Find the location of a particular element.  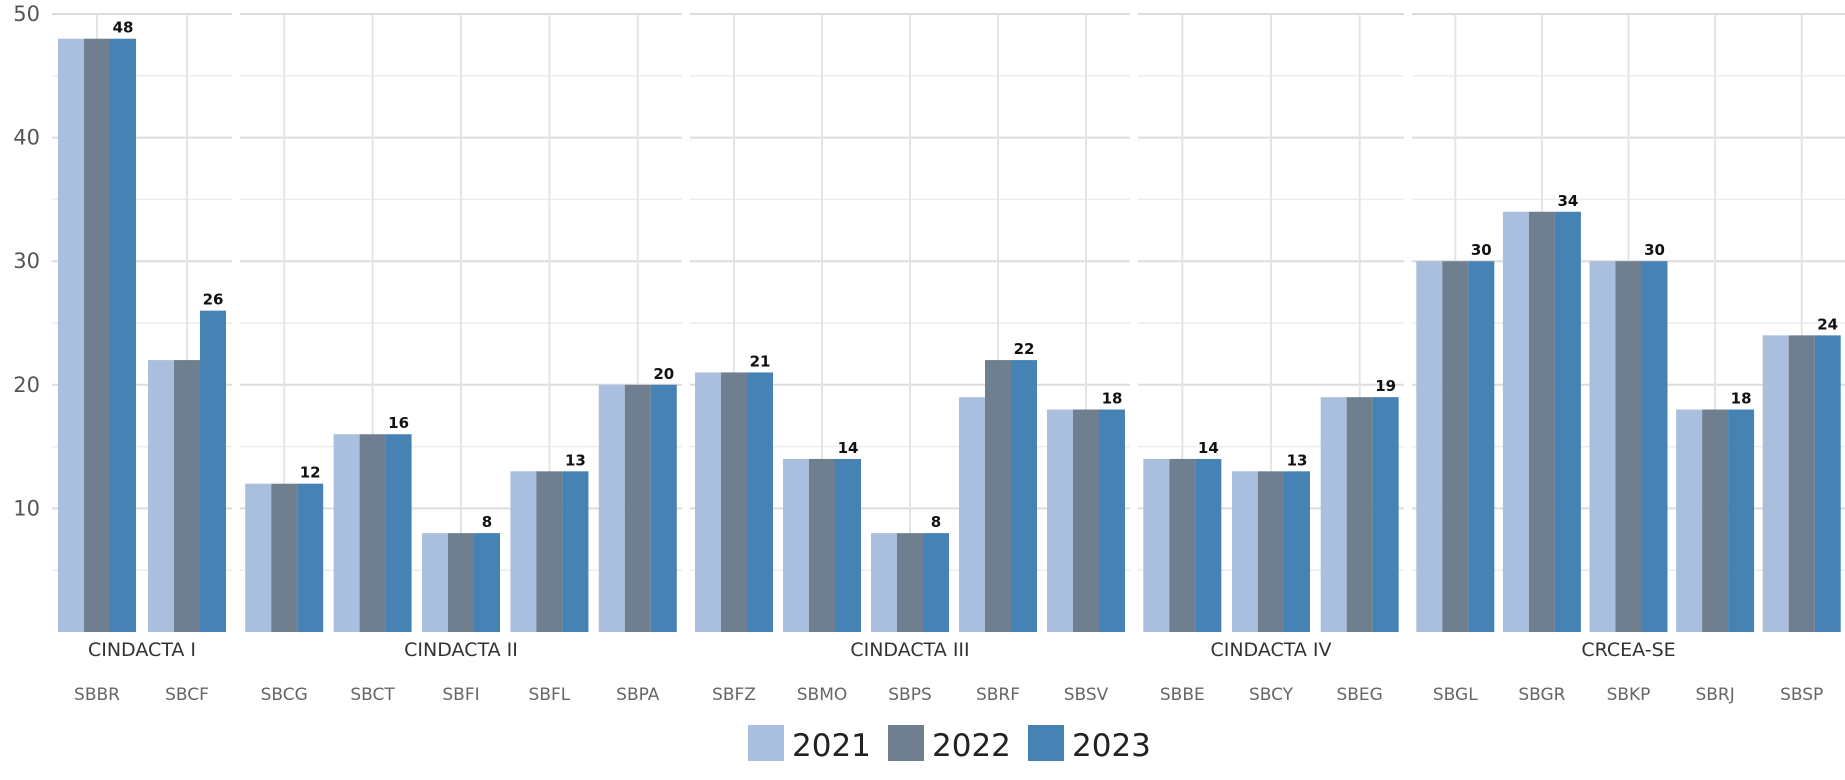

bar-sbcg-2022 is located at coordinates (284, 557).